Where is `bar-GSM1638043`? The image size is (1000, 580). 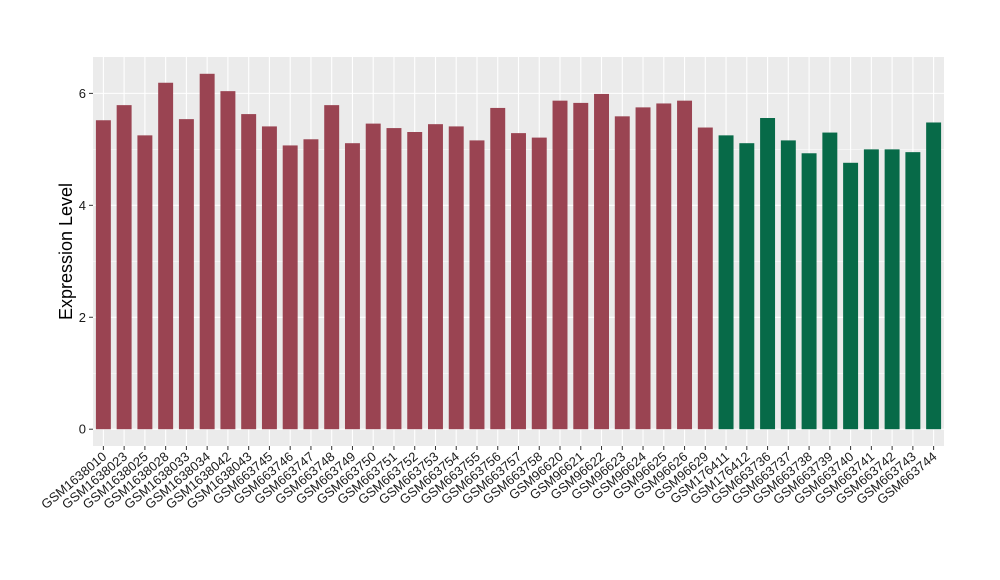 bar-GSM1638043 is located at coordinates (249, 272).